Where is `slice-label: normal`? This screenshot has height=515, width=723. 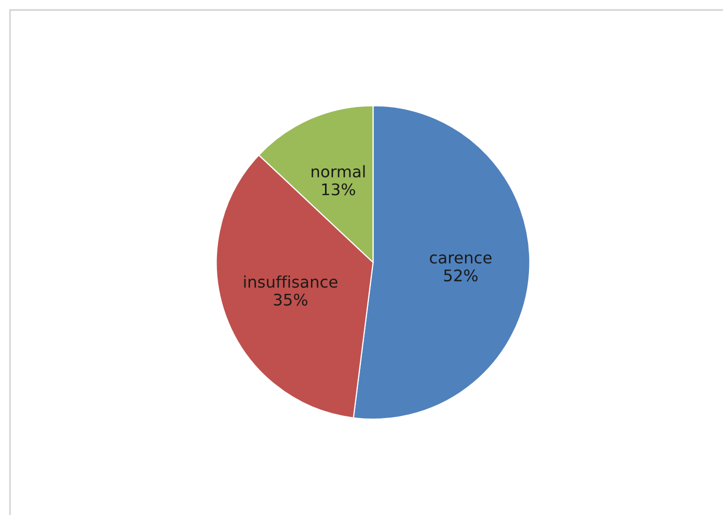 slice-label: normal is located at coordinates (338, 171).